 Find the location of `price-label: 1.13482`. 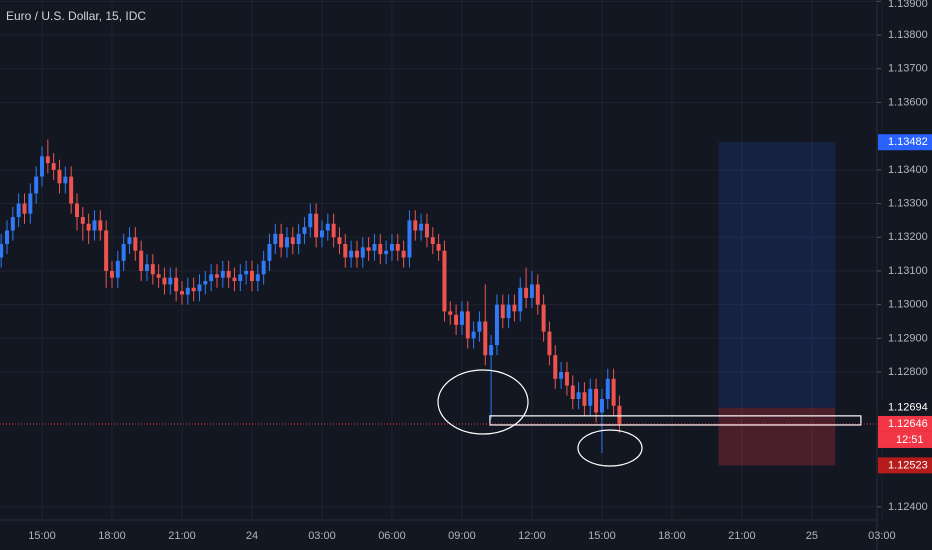

price-label: 1.13482 is located at coordinates (908, 142).